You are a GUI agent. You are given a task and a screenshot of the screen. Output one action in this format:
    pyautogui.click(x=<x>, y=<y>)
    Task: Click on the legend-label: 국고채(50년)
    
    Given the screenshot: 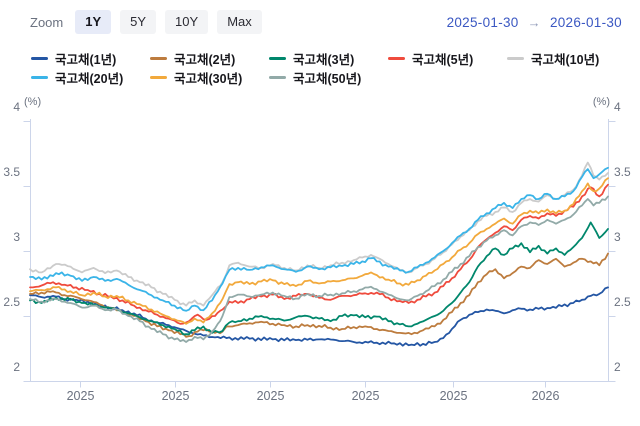 What is the action you would take?
    pyautogui.click(x=327, y=79)
    